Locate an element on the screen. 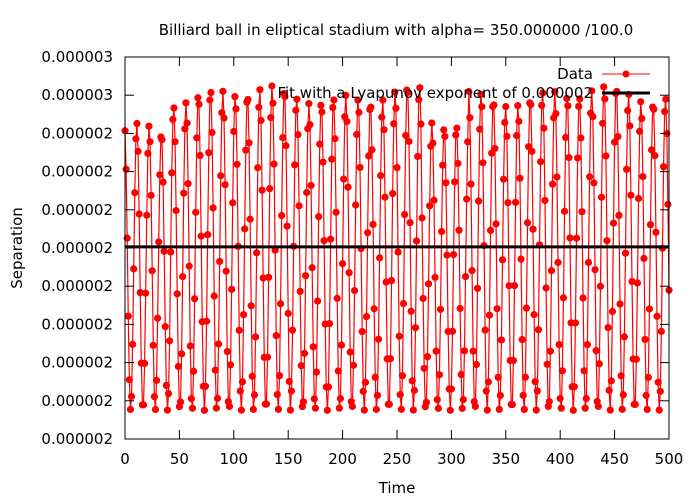  x-tick-label: 350 is located at coordinates (505, 459).